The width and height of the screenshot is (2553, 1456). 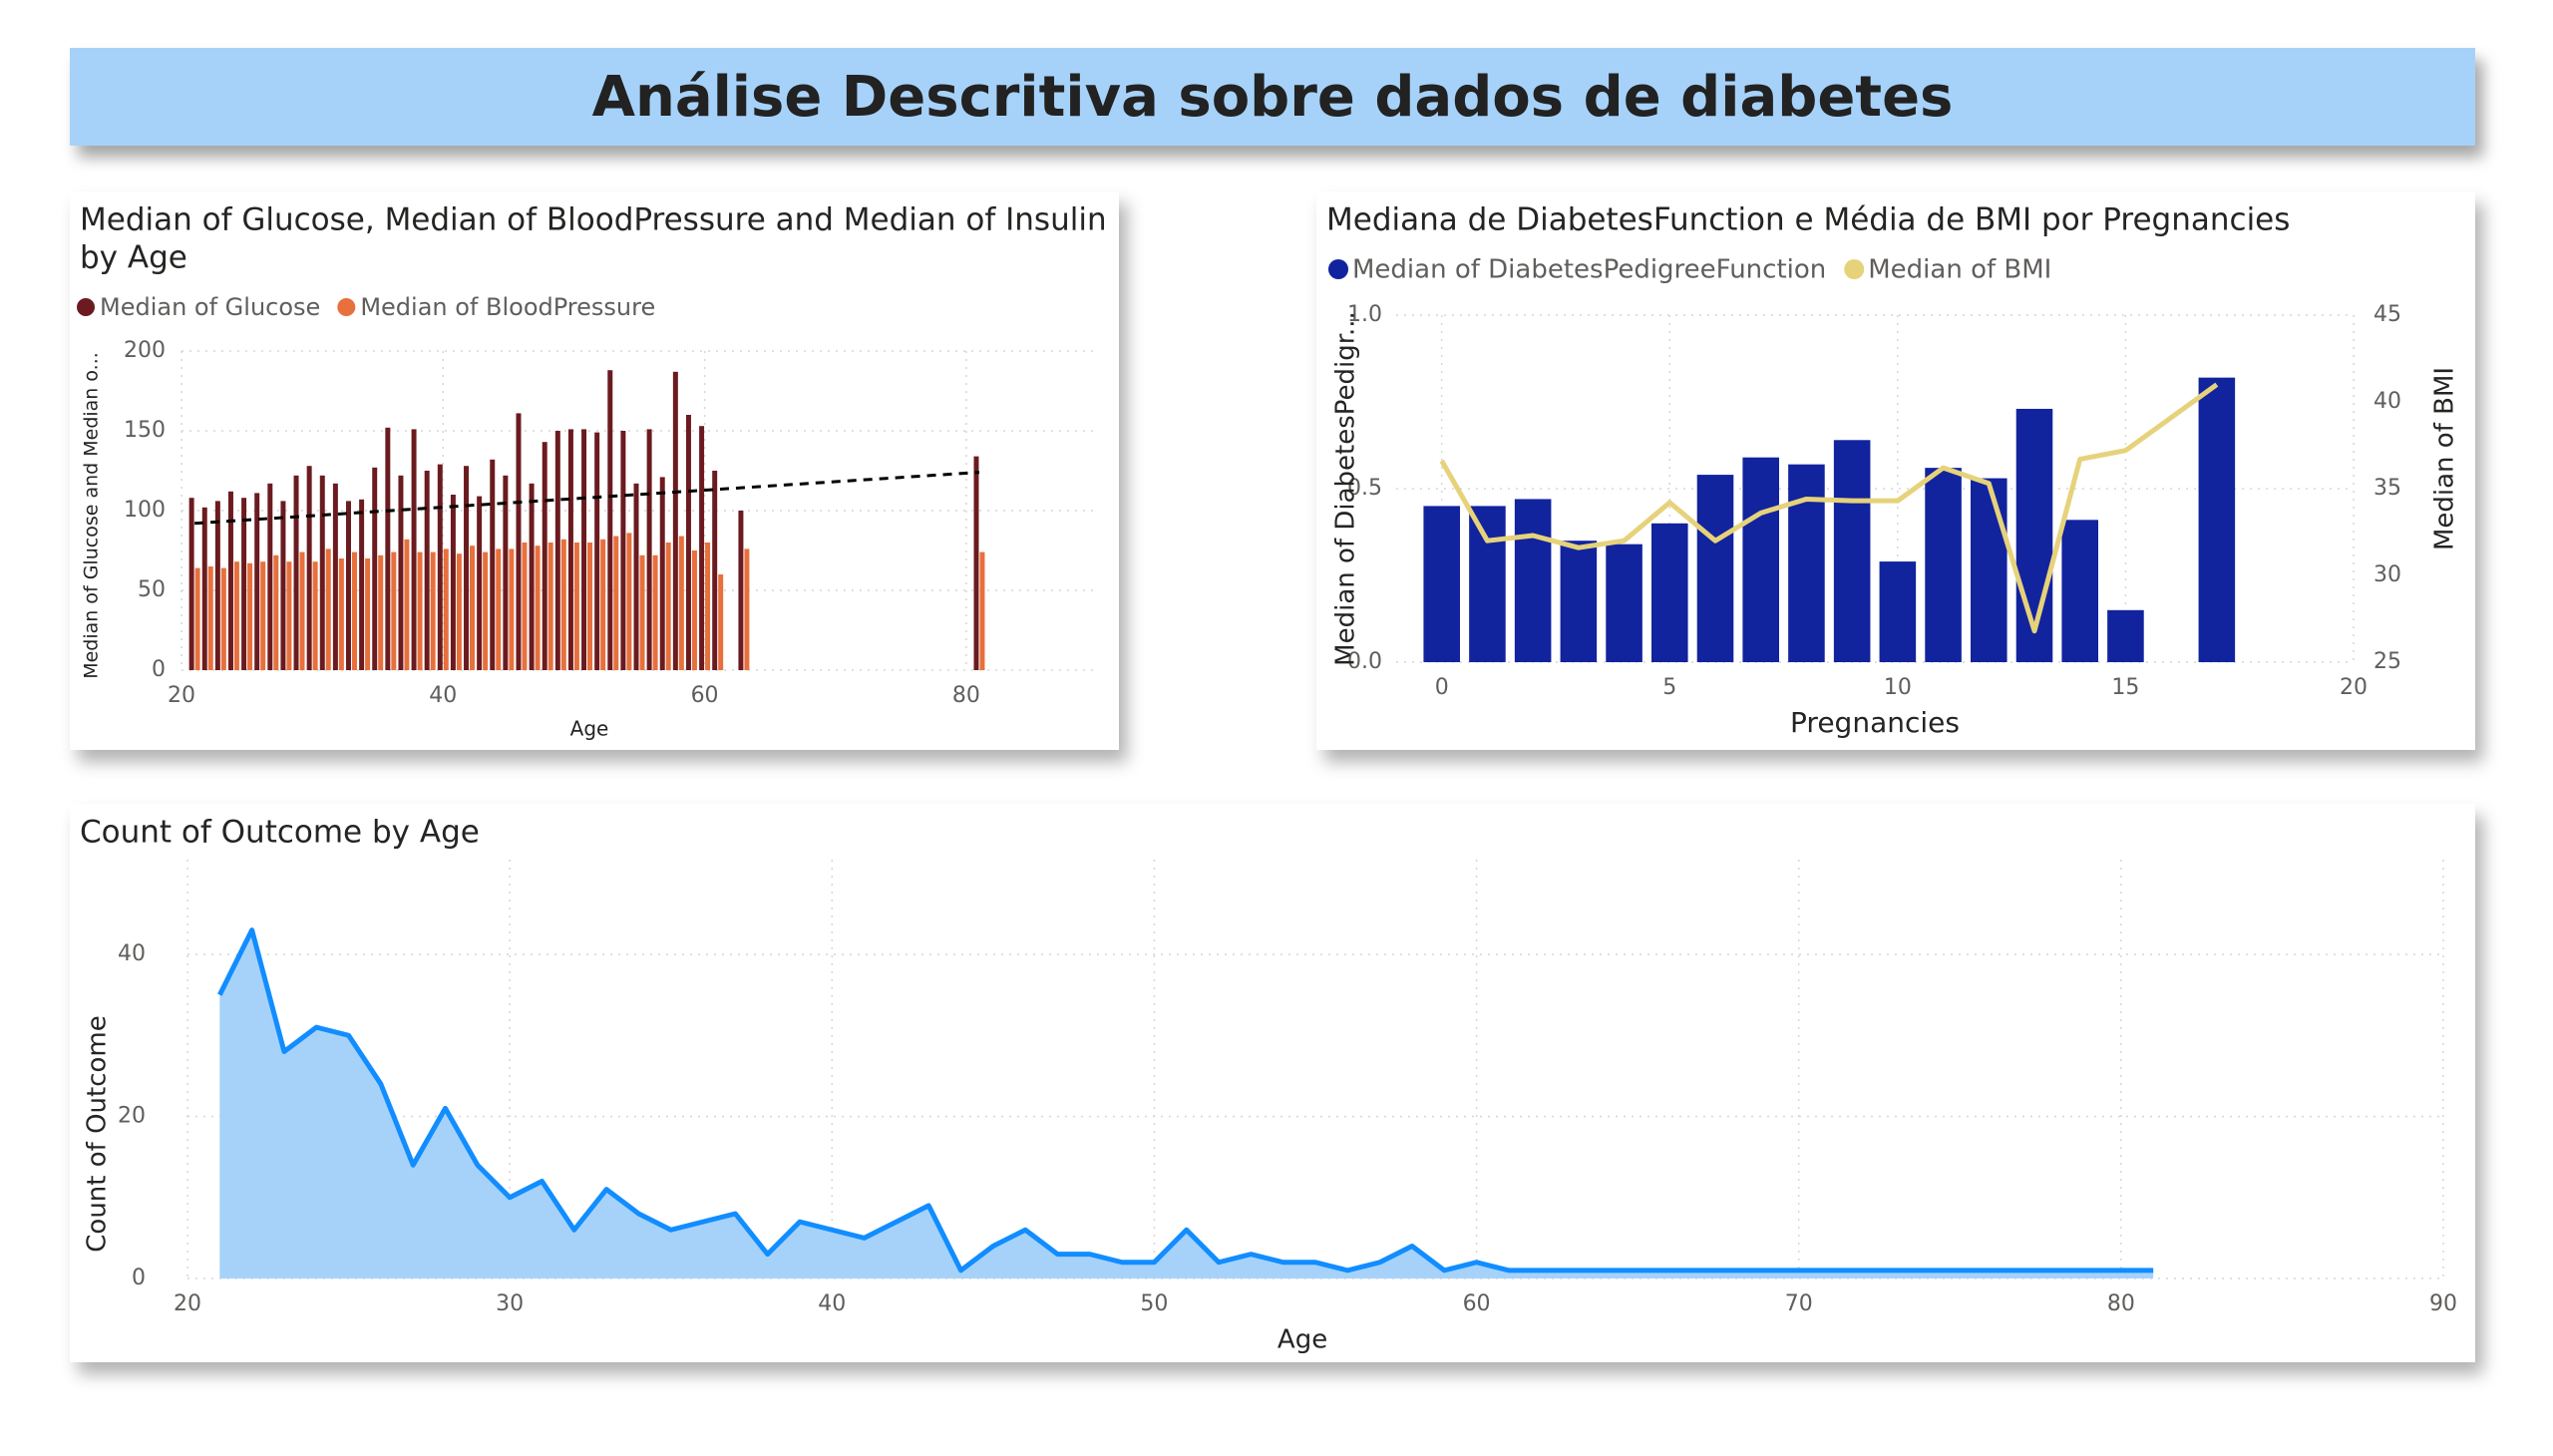 What do you see at coordinates (2125, 687) in the screenshot?
I see `x-tick-label: 15` at bounding box center [2125, 687].